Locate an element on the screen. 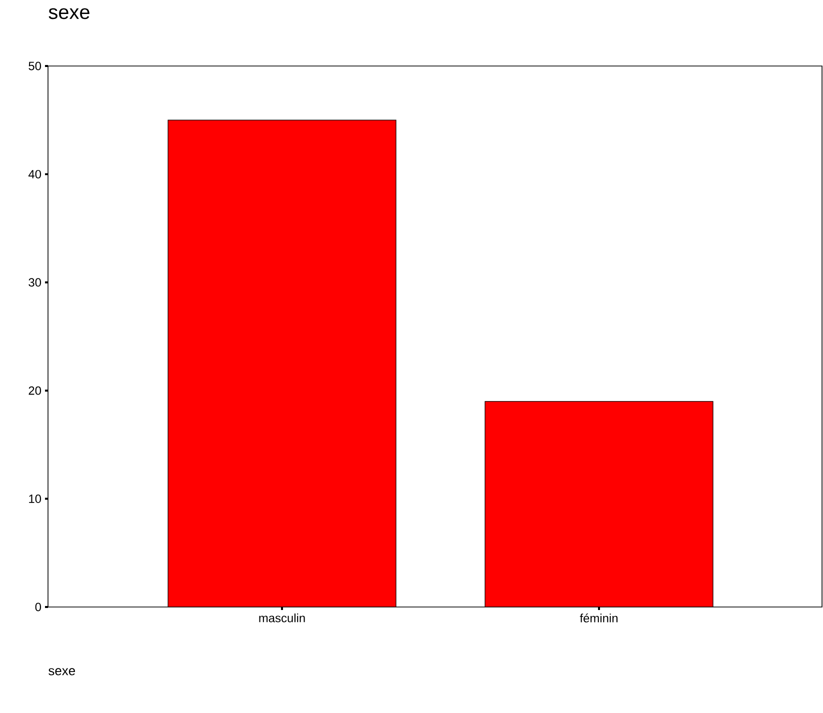  y-tick-label: 20 is located at coordinates (35, 390).